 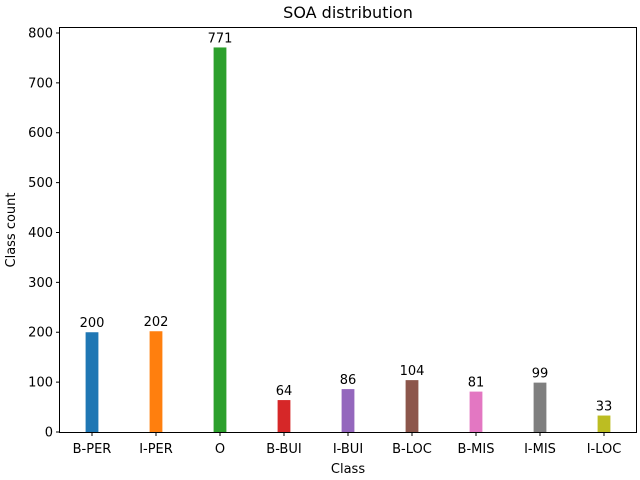 What do you see at coordinates (283, 449) in the screenshot?
I see `x-tick-label: B-BUI` at bounding box center [283, 449].